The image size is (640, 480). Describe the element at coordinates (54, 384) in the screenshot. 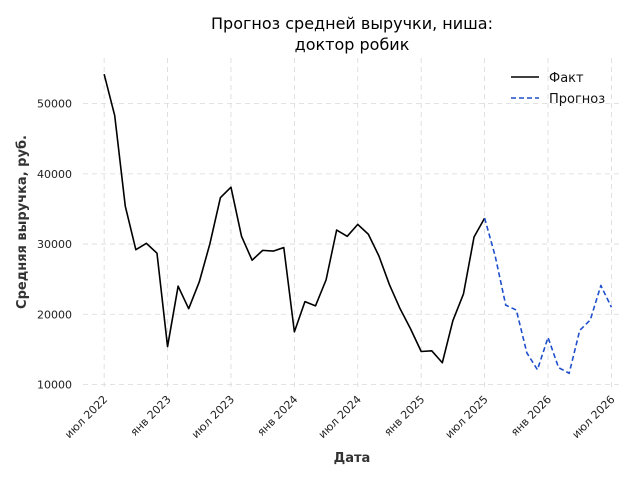

I see `y-tick-label: 10000` at that location.